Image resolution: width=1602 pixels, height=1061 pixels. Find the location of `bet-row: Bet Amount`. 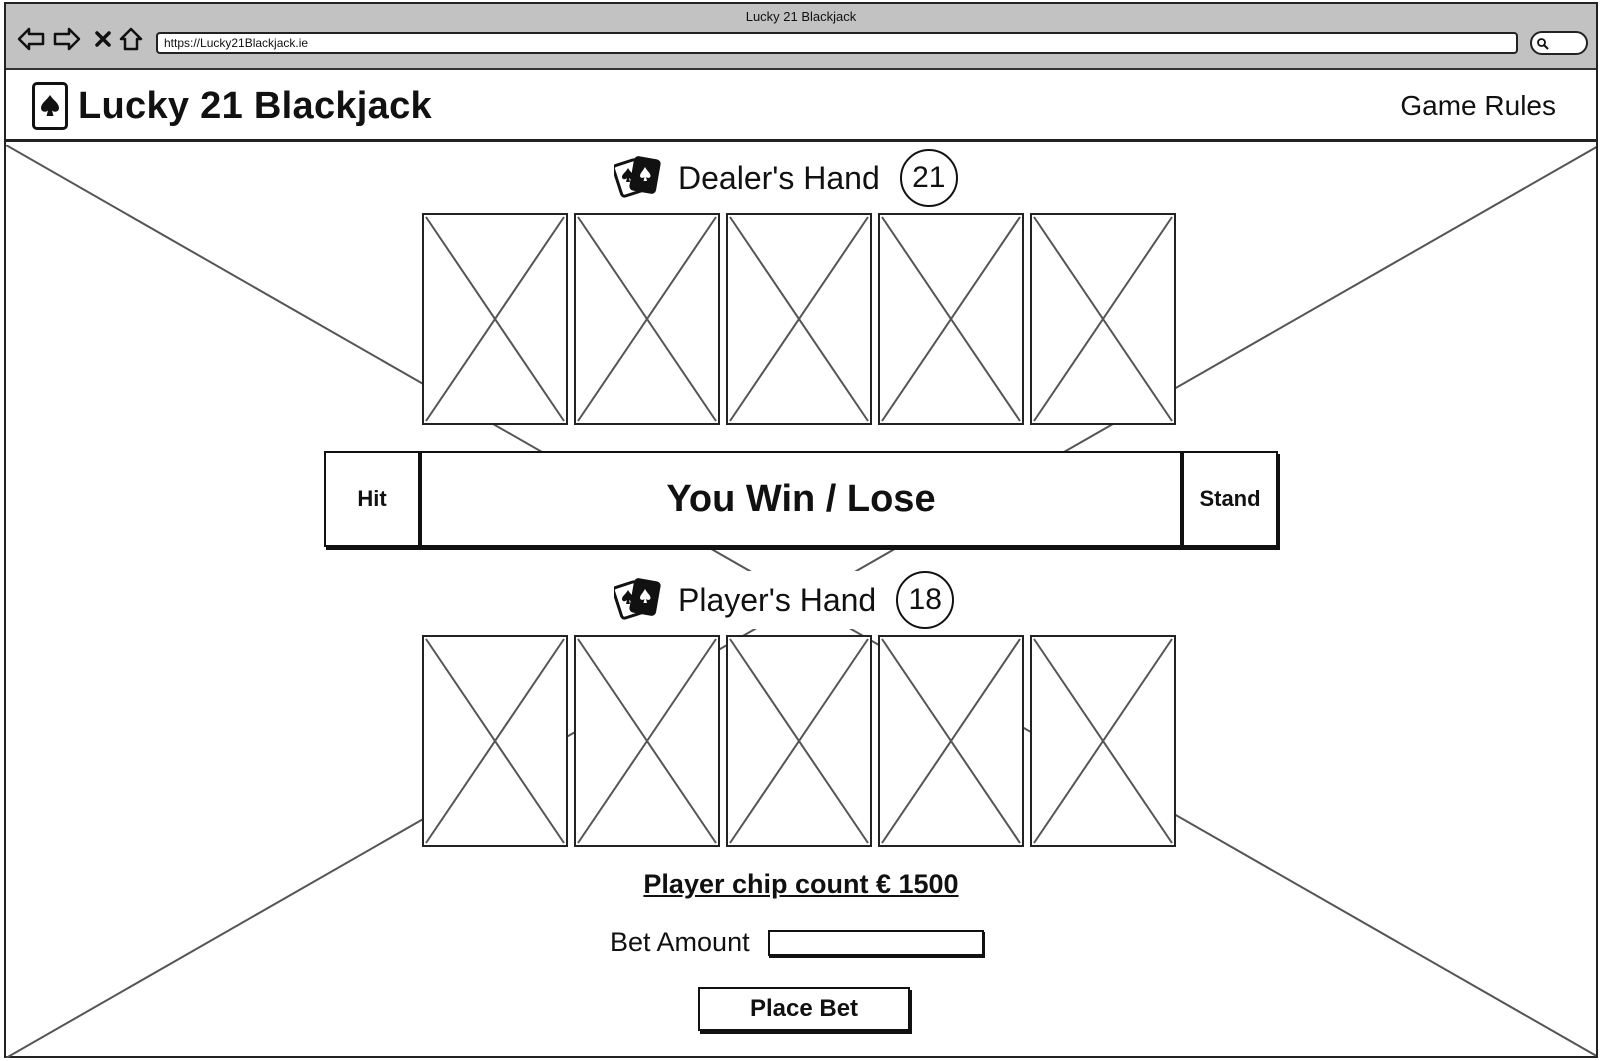

bet-row: Bet Amount is located at coordinates (797, 942).